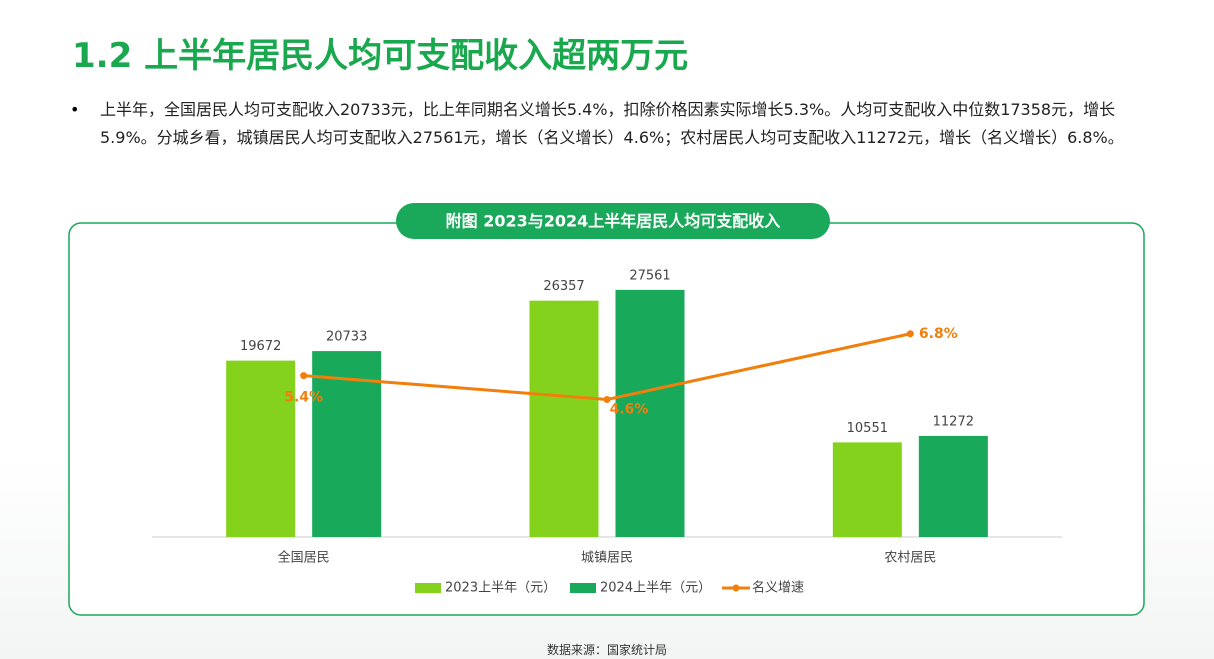 This screenshot has height=659, width=1214. What do you see at coordinates (606, 650) in the screenshot?
I see `source: 数据来源：国家统计局` at bounding box center [606, 650].